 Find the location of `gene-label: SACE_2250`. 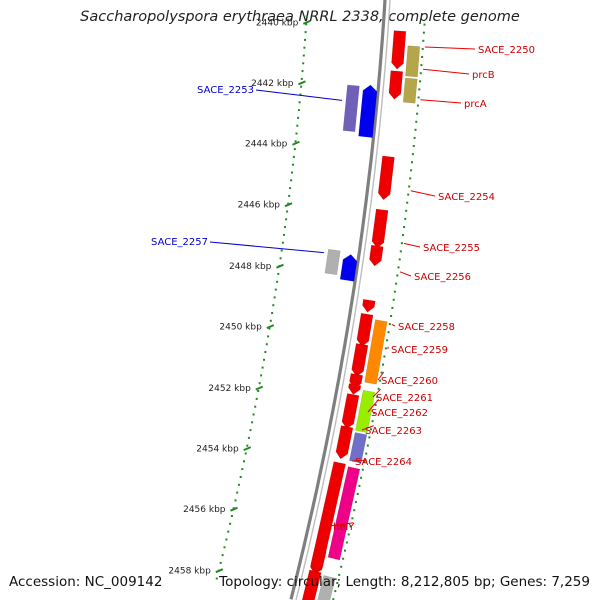

gene-label: SACE_2250 is located at coordinates (506, 50).